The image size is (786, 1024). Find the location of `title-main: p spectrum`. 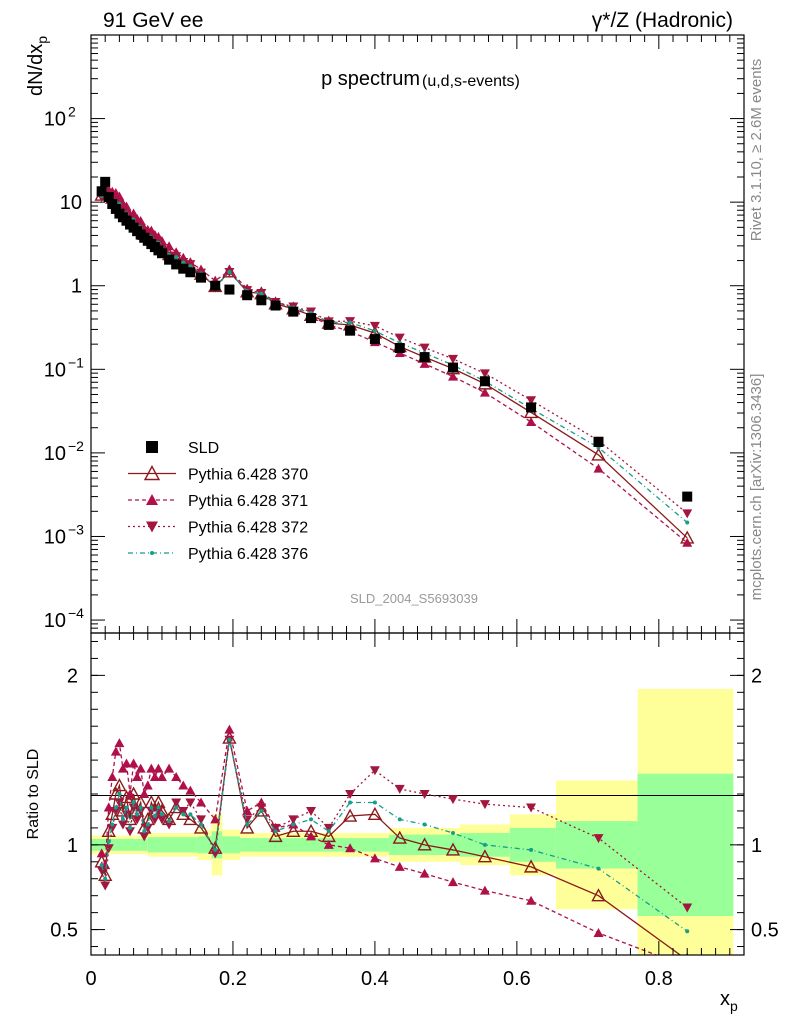

title-main: p spectrum is located at coordinates (370, 79).